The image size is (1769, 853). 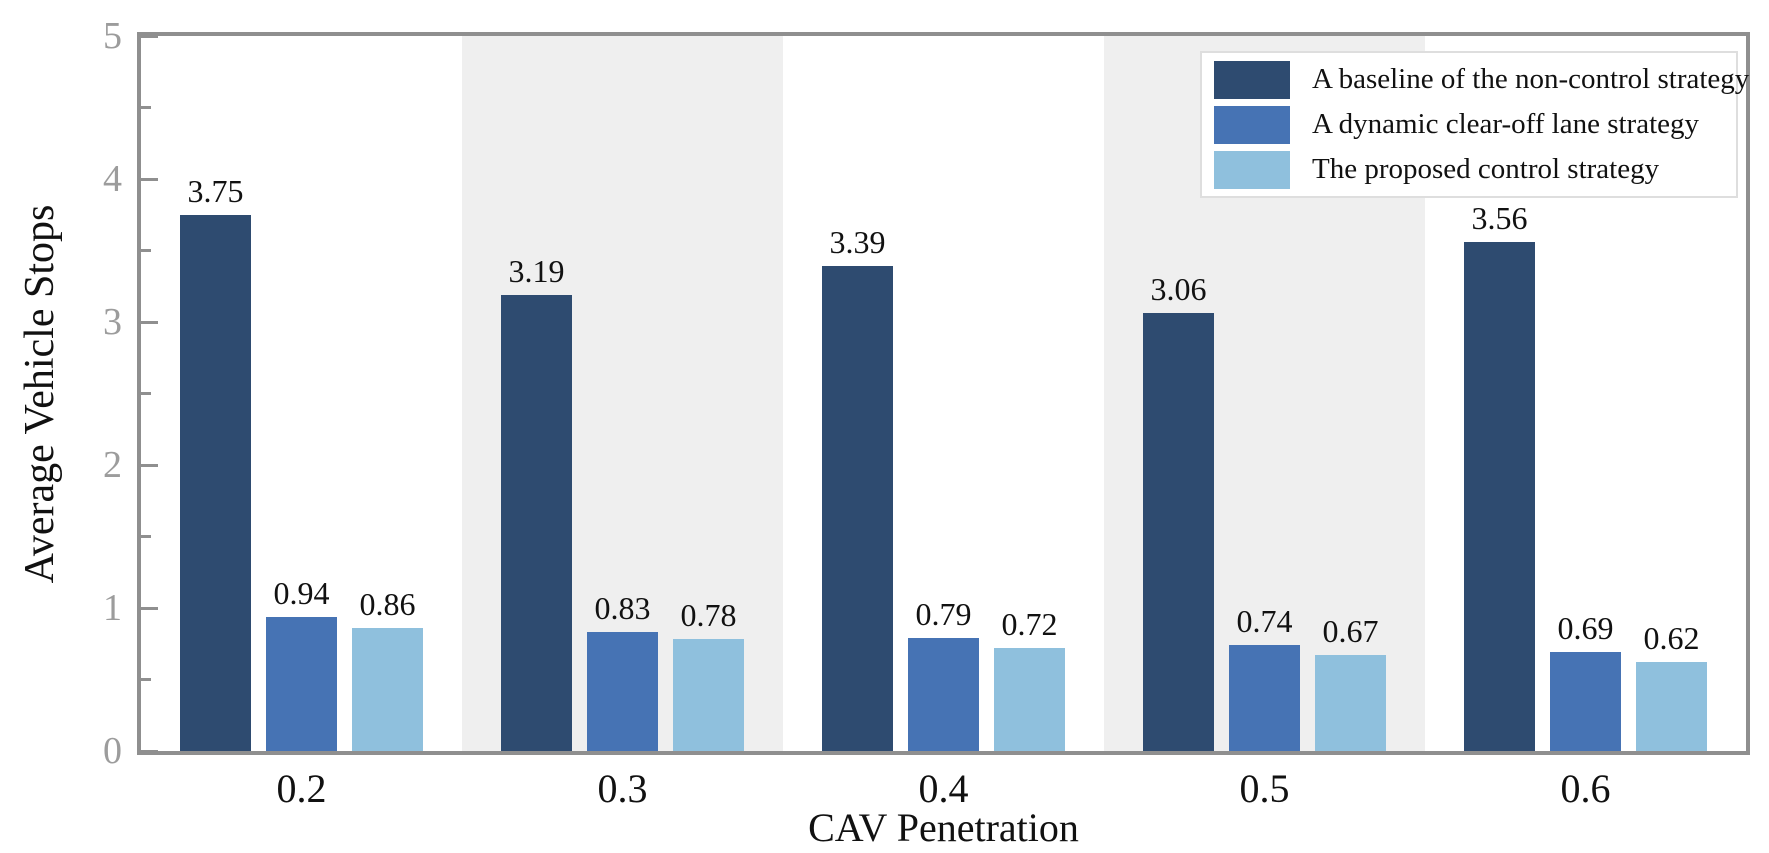 I want to click on bar-value-label: 0.74, so click(x=1264, y=621).